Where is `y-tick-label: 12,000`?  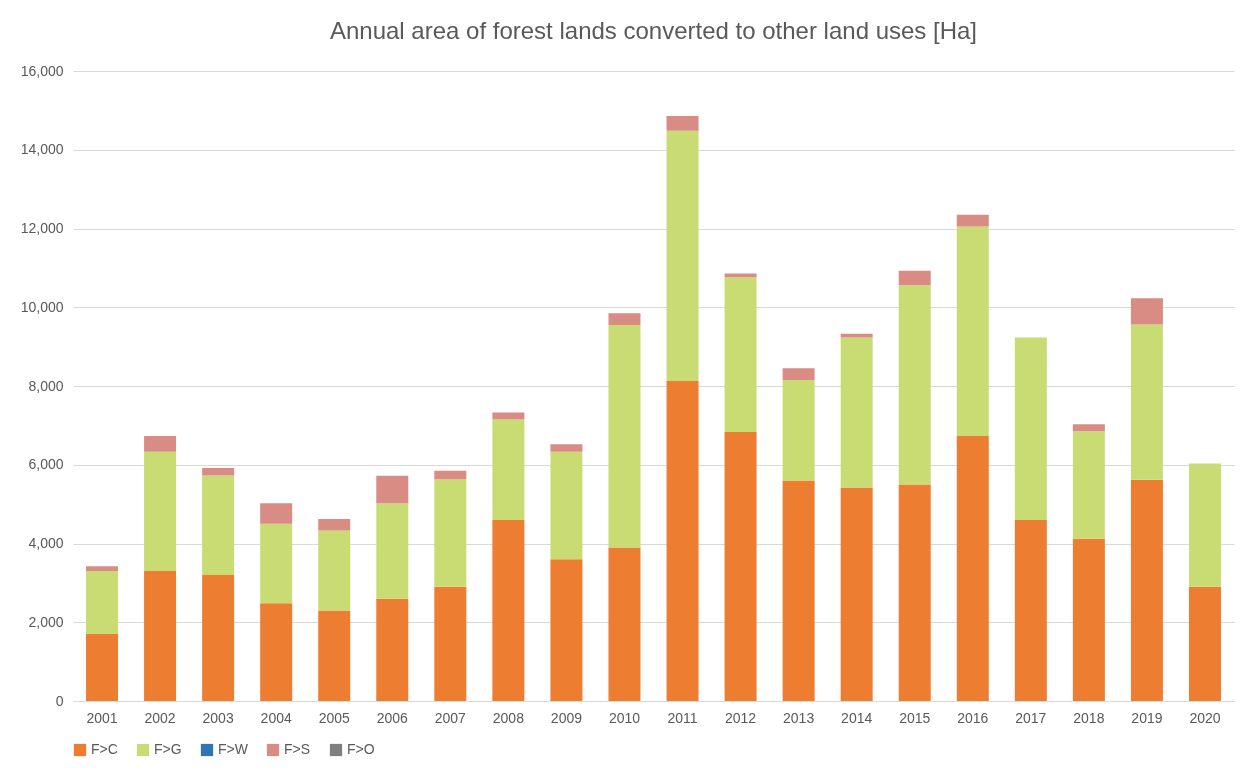
y-tick-label: 12,000 is located at coordinates (42, 228).